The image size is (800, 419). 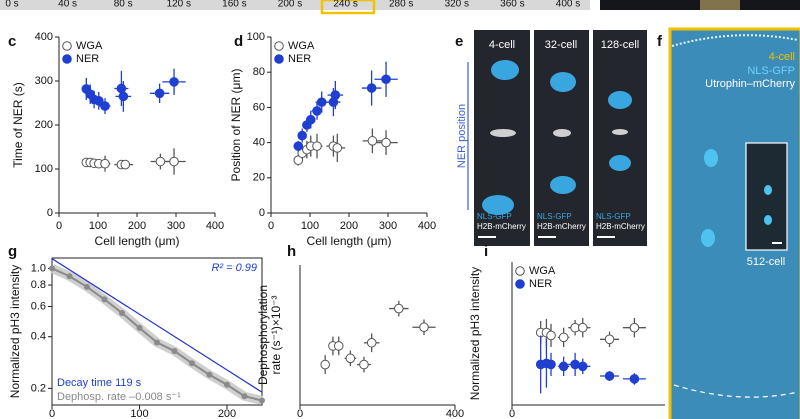 I want to click on panel-letter: g, so click(x=12, y=251).